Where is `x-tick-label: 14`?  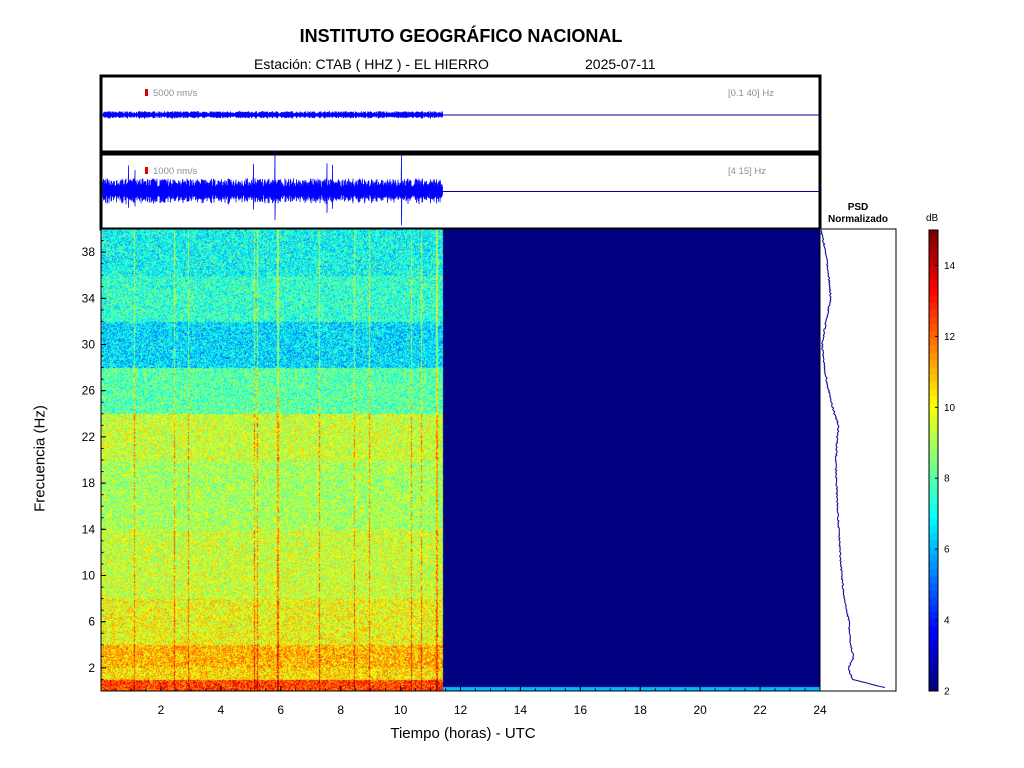 x-tick-label: 14 is located at coordinates (521, 710).